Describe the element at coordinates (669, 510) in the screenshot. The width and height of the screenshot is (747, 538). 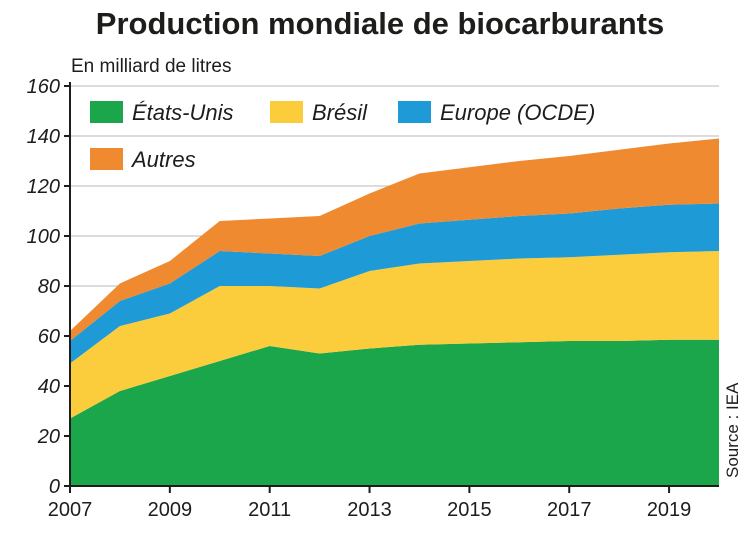
I see `x-tick-label-2019: 2019` at that location.